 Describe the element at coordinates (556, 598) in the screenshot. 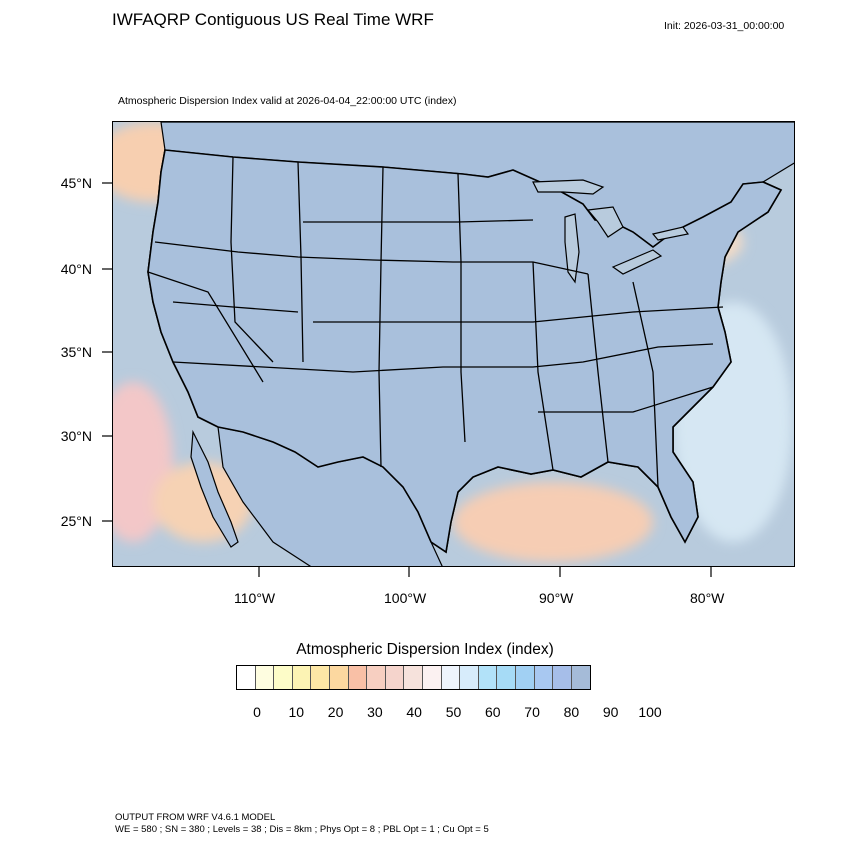

I see `lon-label-90: 90°W` at that location.